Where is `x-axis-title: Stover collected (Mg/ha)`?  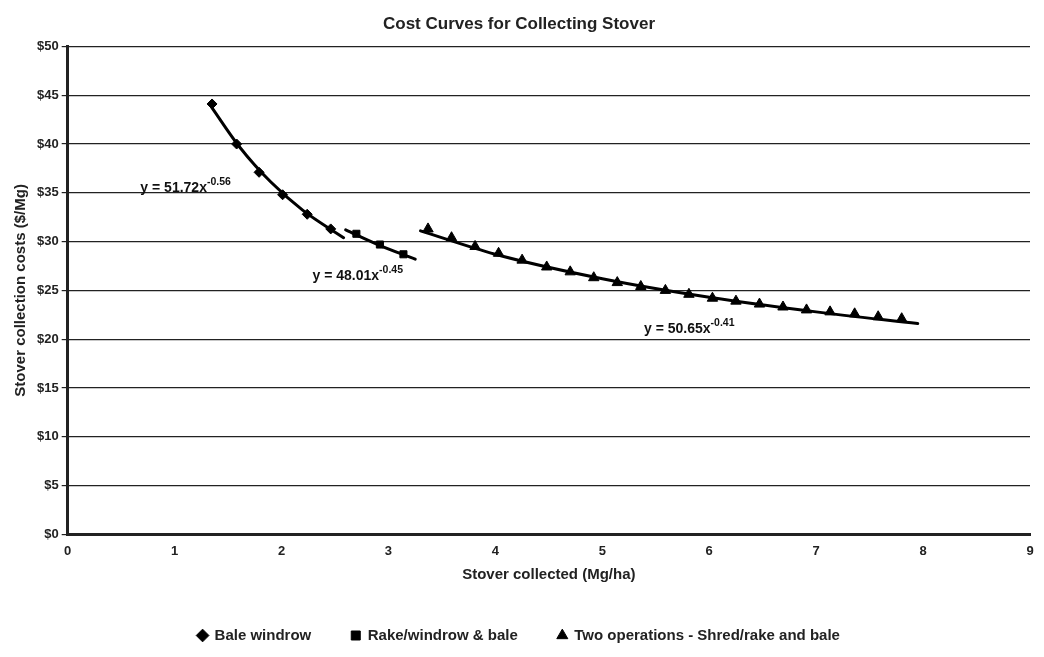
x-axis-title: Stover collected (Mg/ha) is located at coordinates (549, 574).